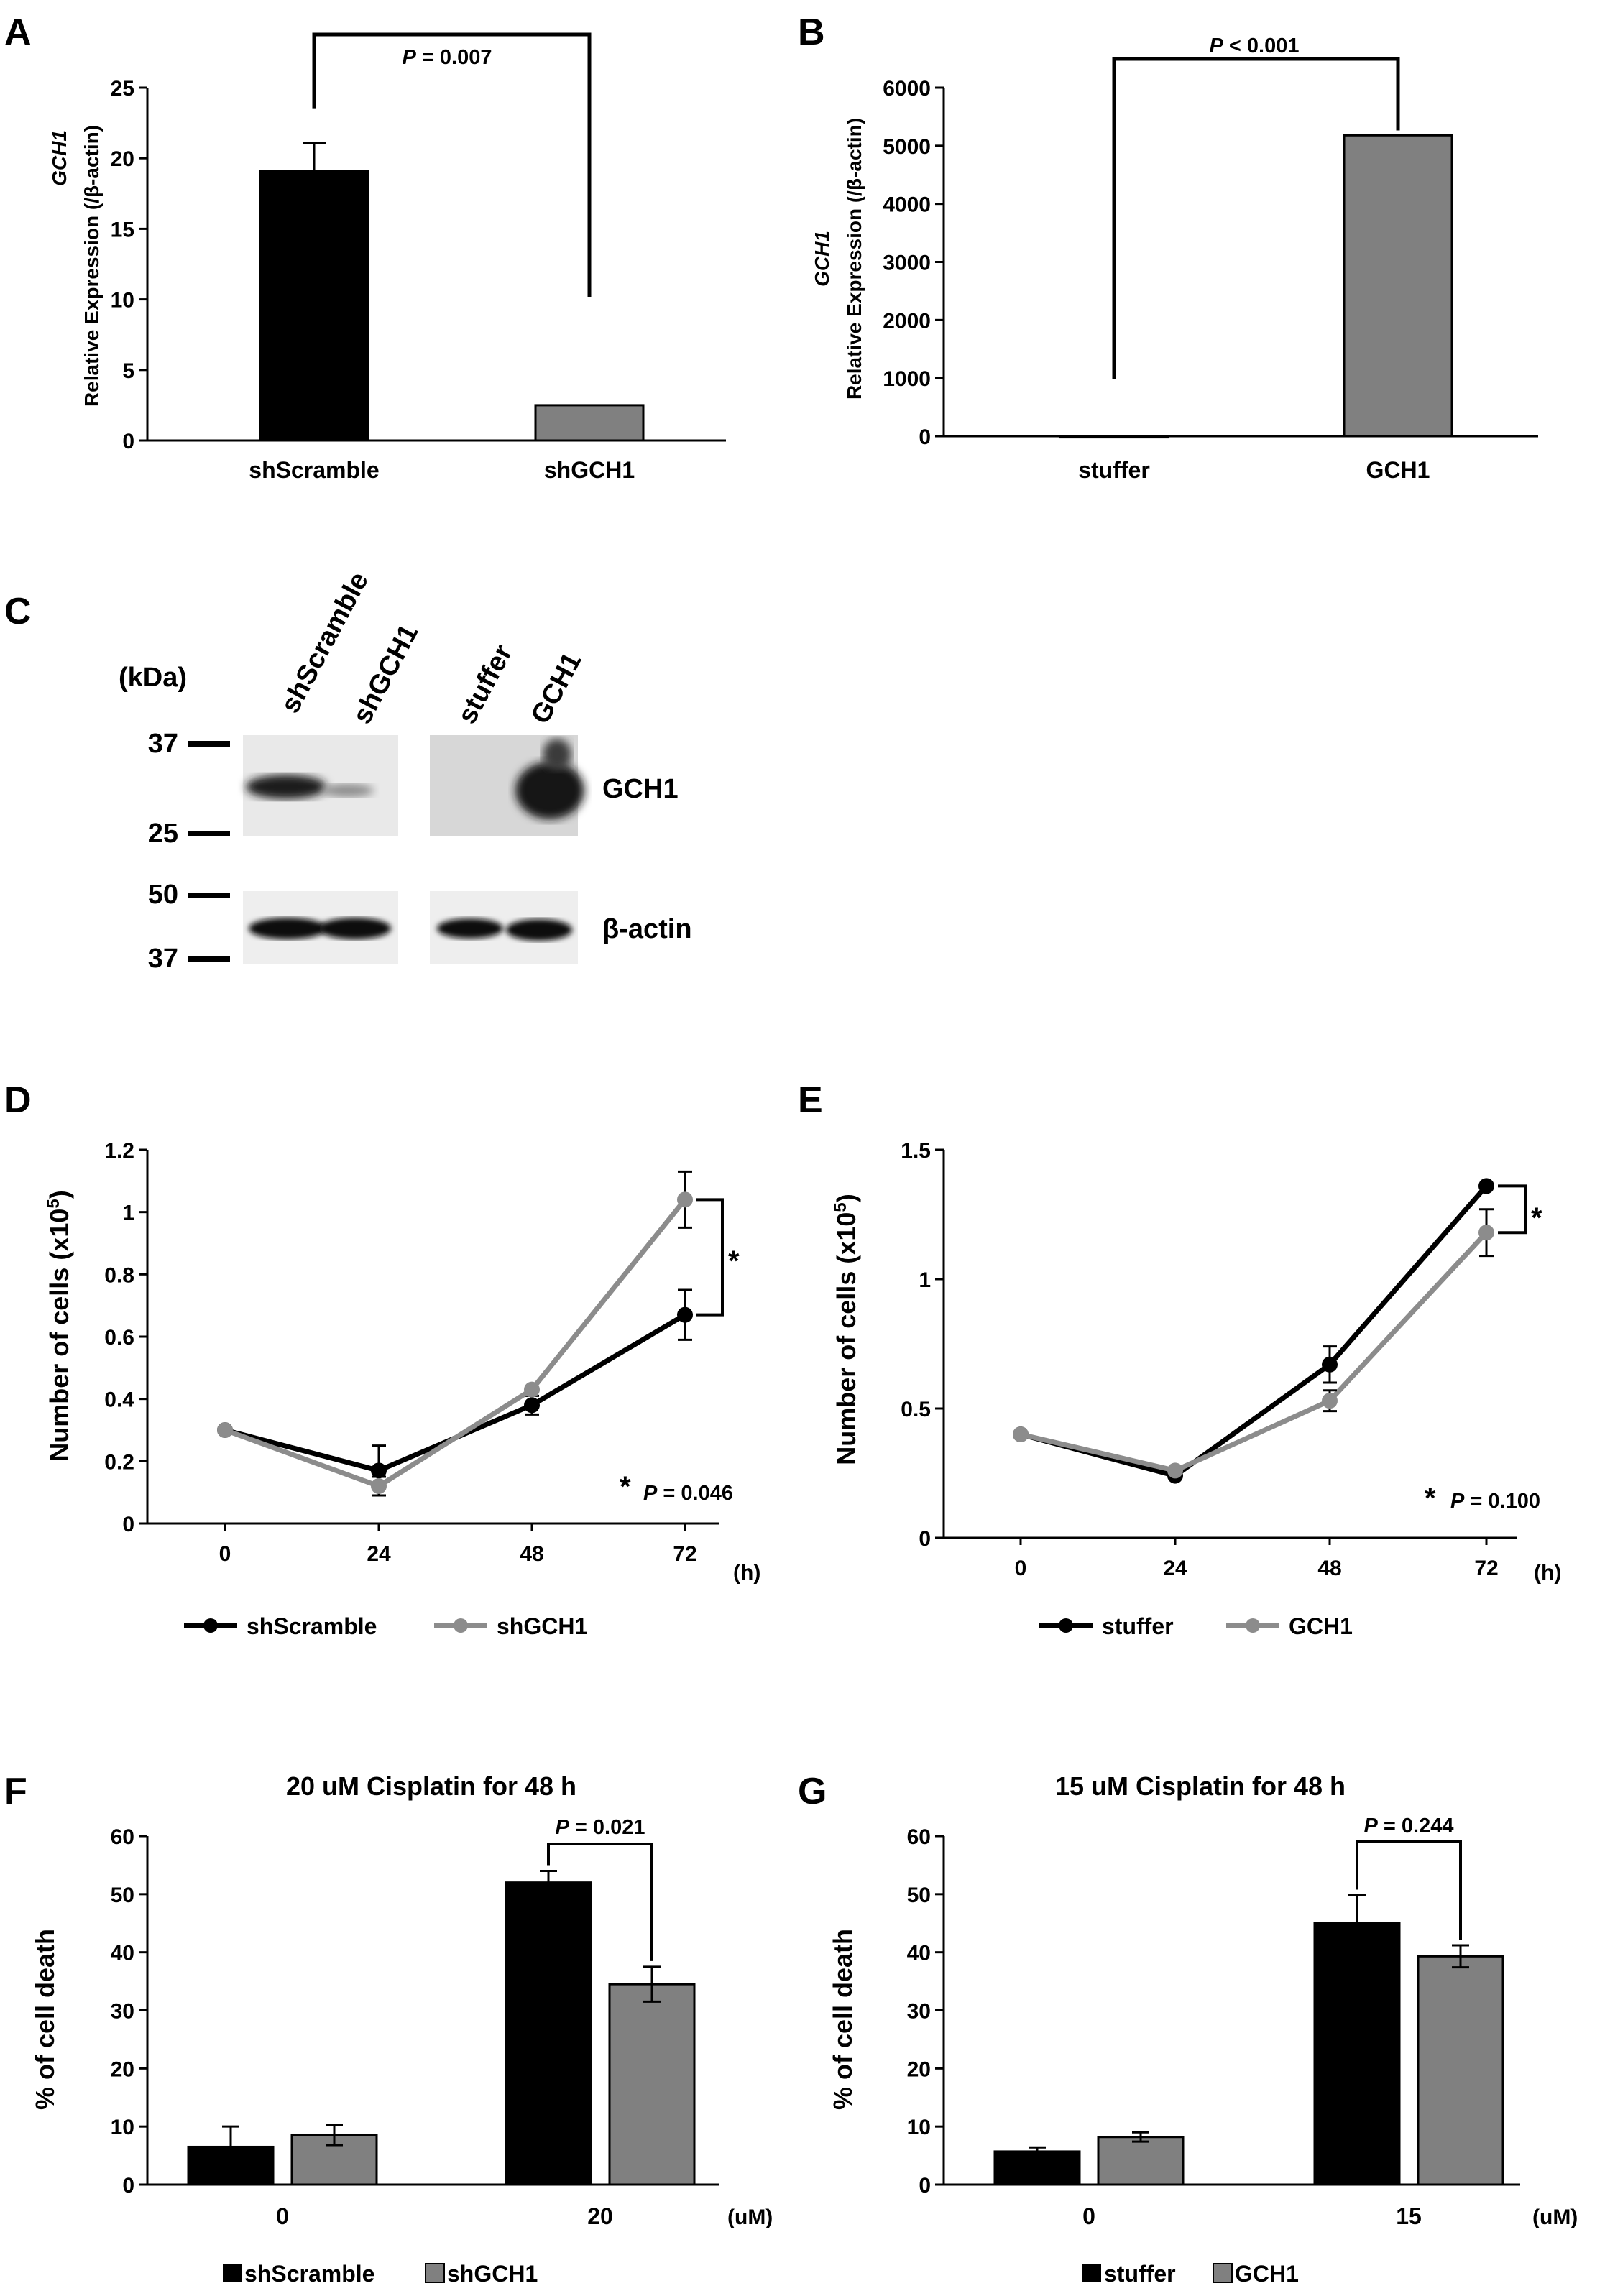 The width and height of the screenshot is (1605, 2296). What do you see at coordinates (919, 2127) in the screenshot?
I see `panel-g-y-tick-label: 10` at bounding box center [919, 2127].